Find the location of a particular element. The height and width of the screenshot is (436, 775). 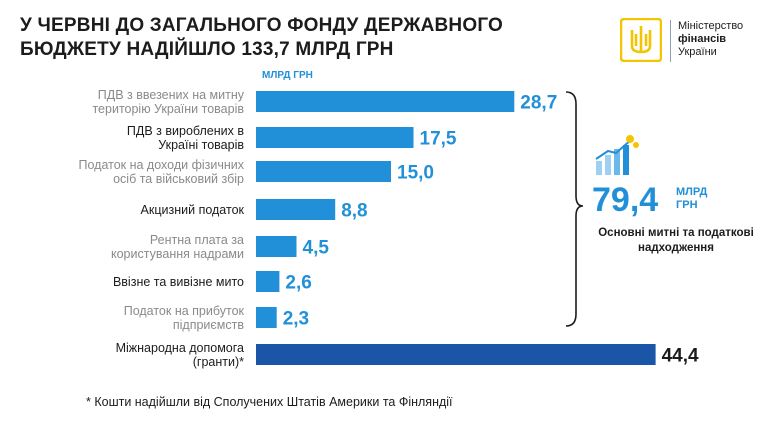

bar-value-6: 2,3 is located at coordinates (296, 319).